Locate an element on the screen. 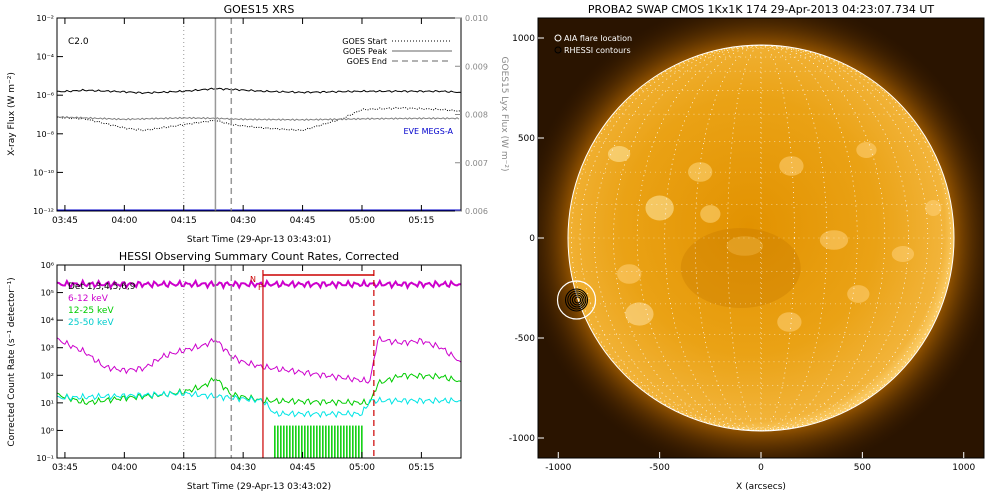 The image size is (1000, 500). sun-y-tick-label: -1000 is located at coordinates (522, 439).